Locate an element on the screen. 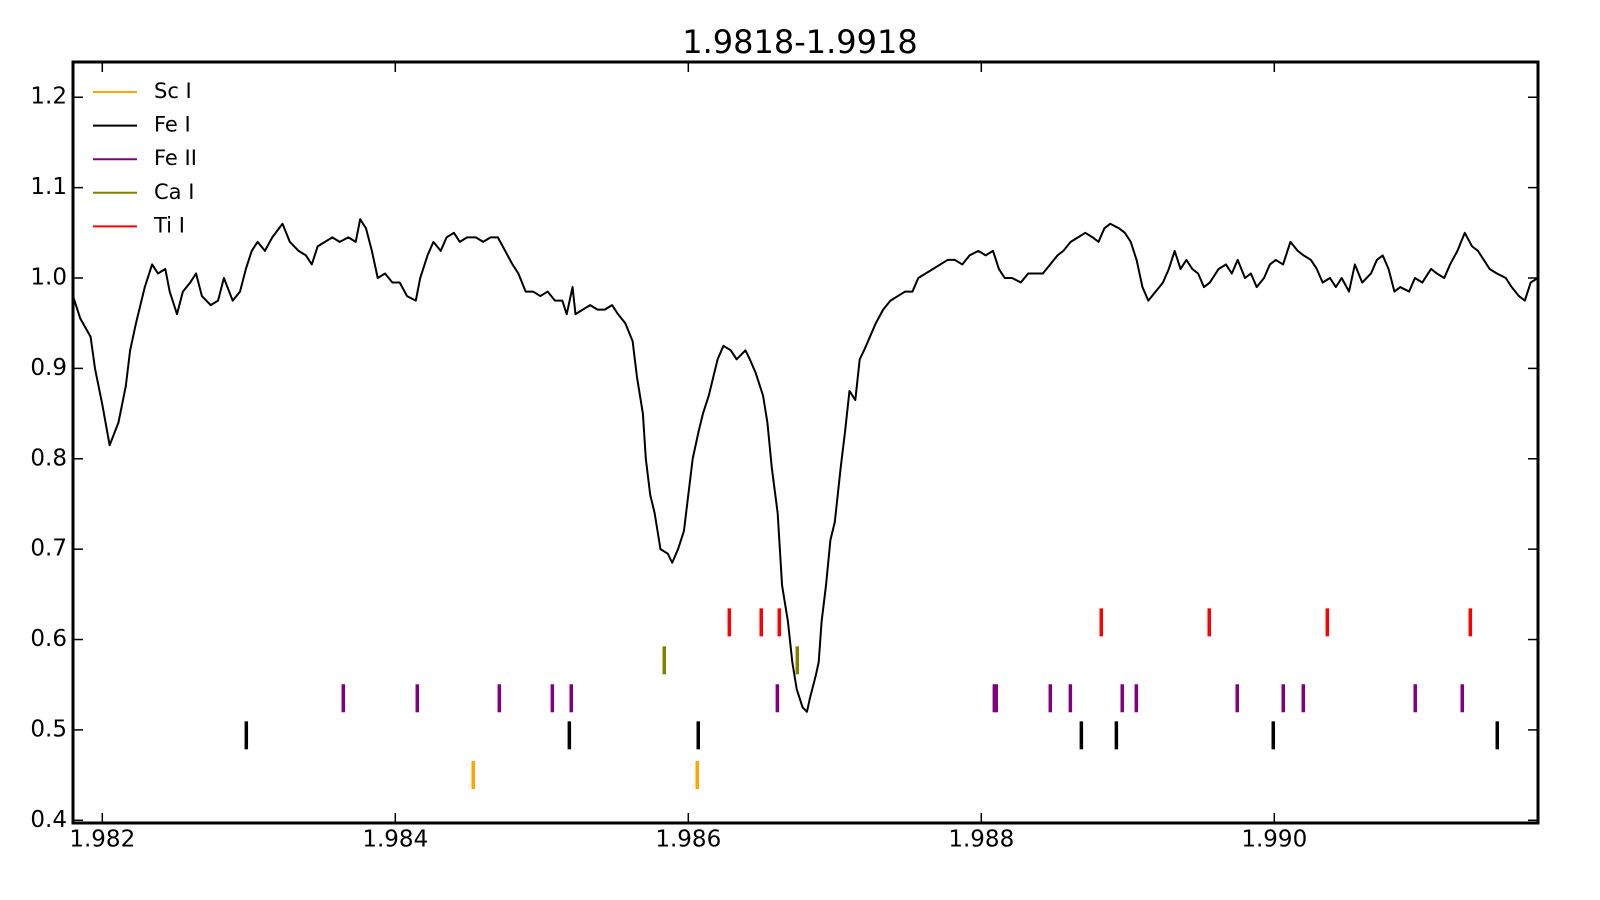  y-tick-label: 0.4 is located at coordinates (48, 820).